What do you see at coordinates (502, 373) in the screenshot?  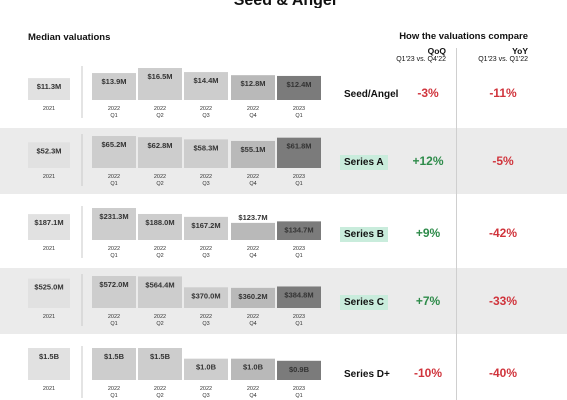 I see `yoy-change: -40%` at bounding box center [502, 373].